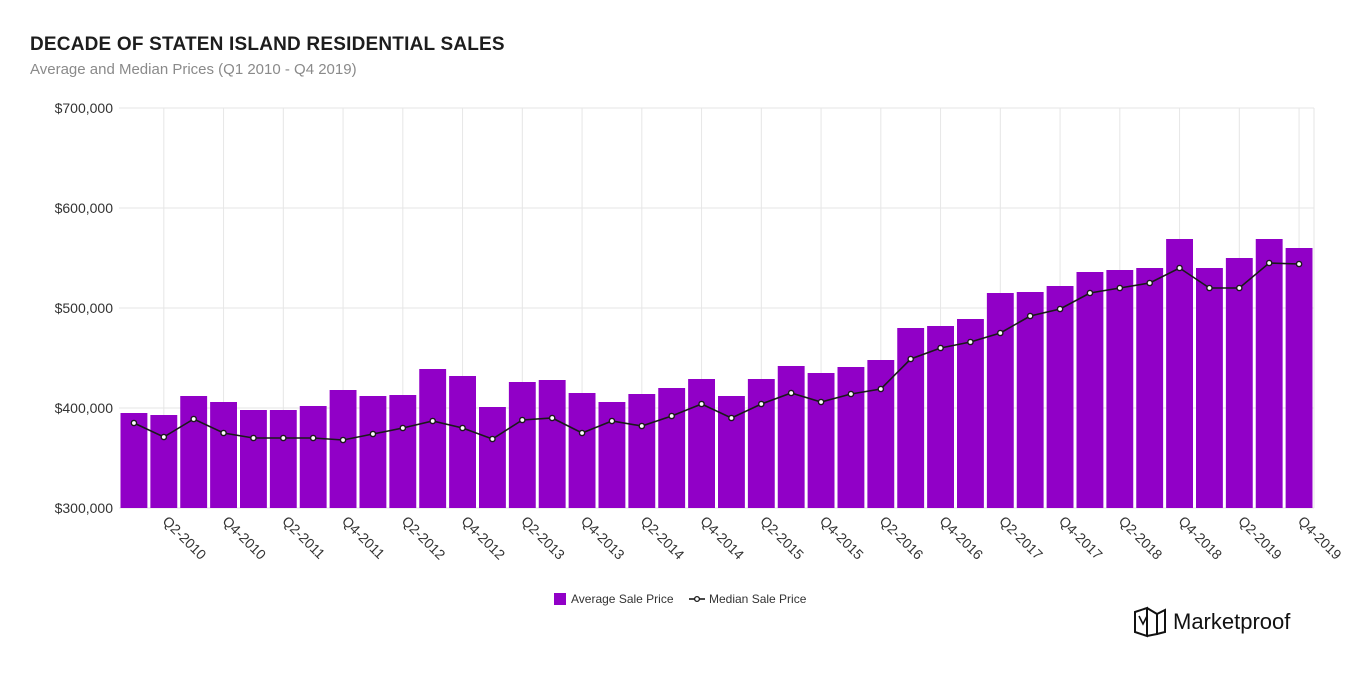  I want to click on bar-average-q2-2018, so click(1120, 389).